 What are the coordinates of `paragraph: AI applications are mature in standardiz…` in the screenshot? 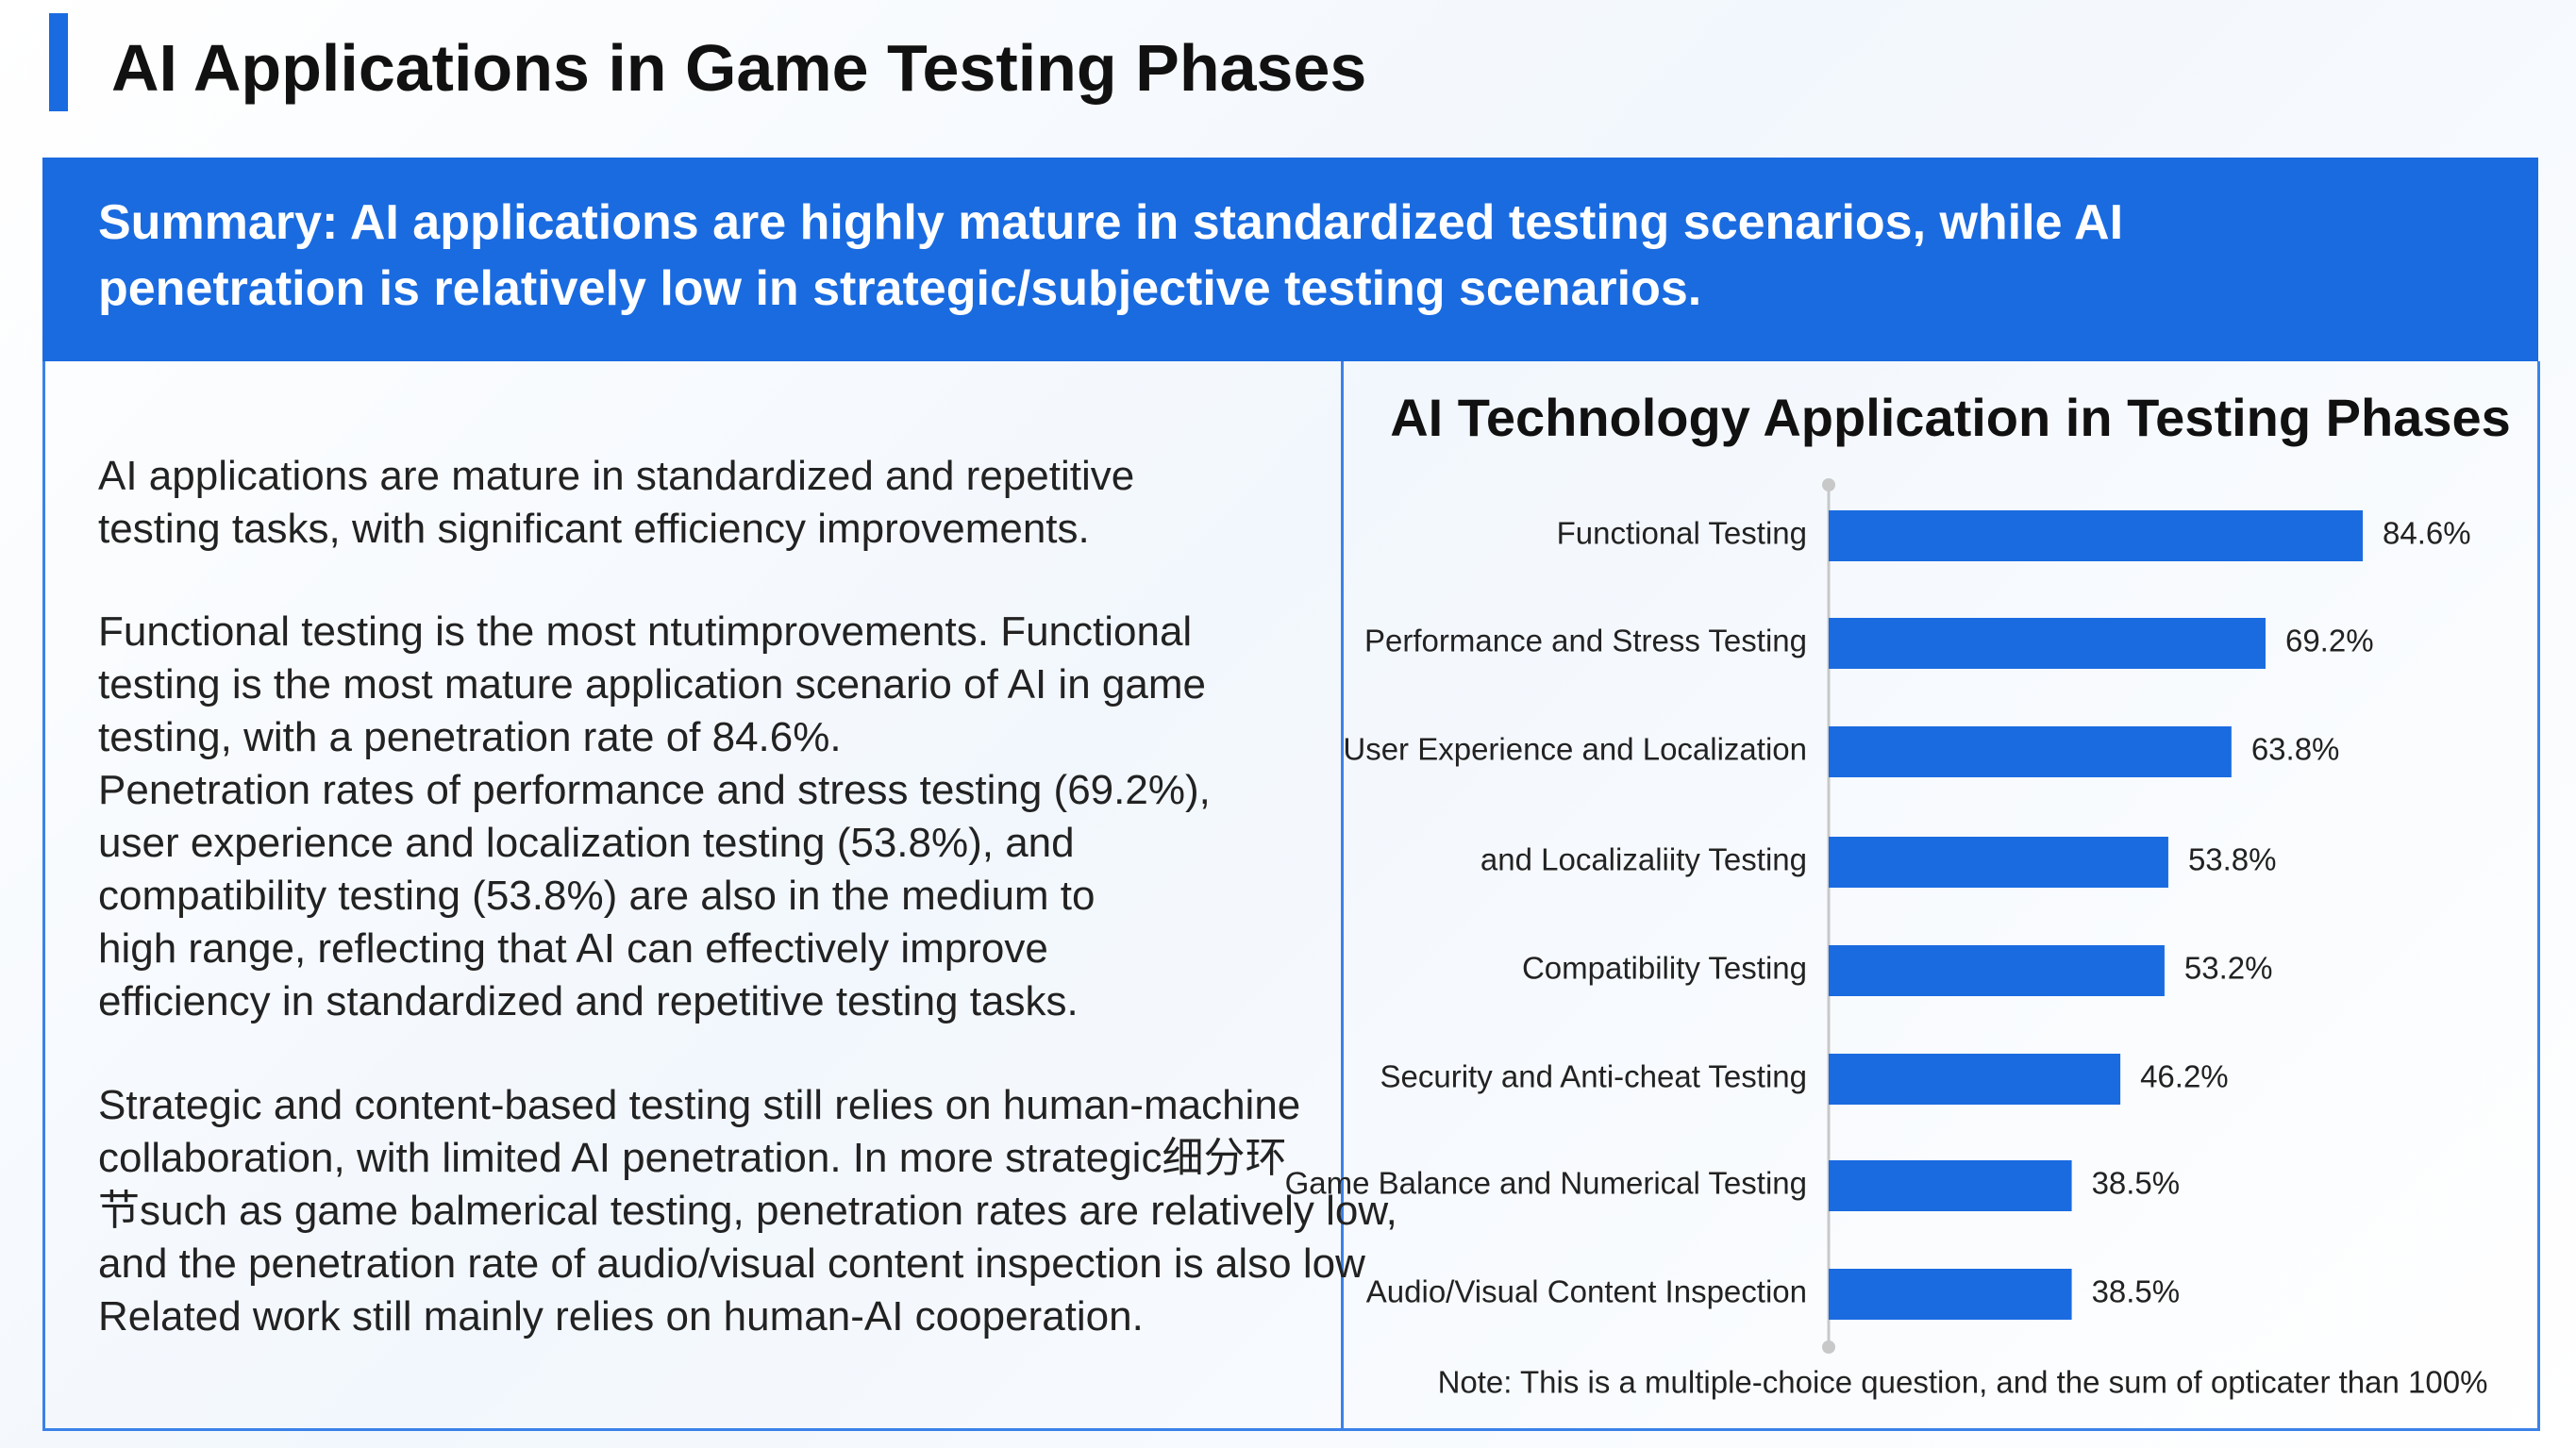 It's located at (616, 503).